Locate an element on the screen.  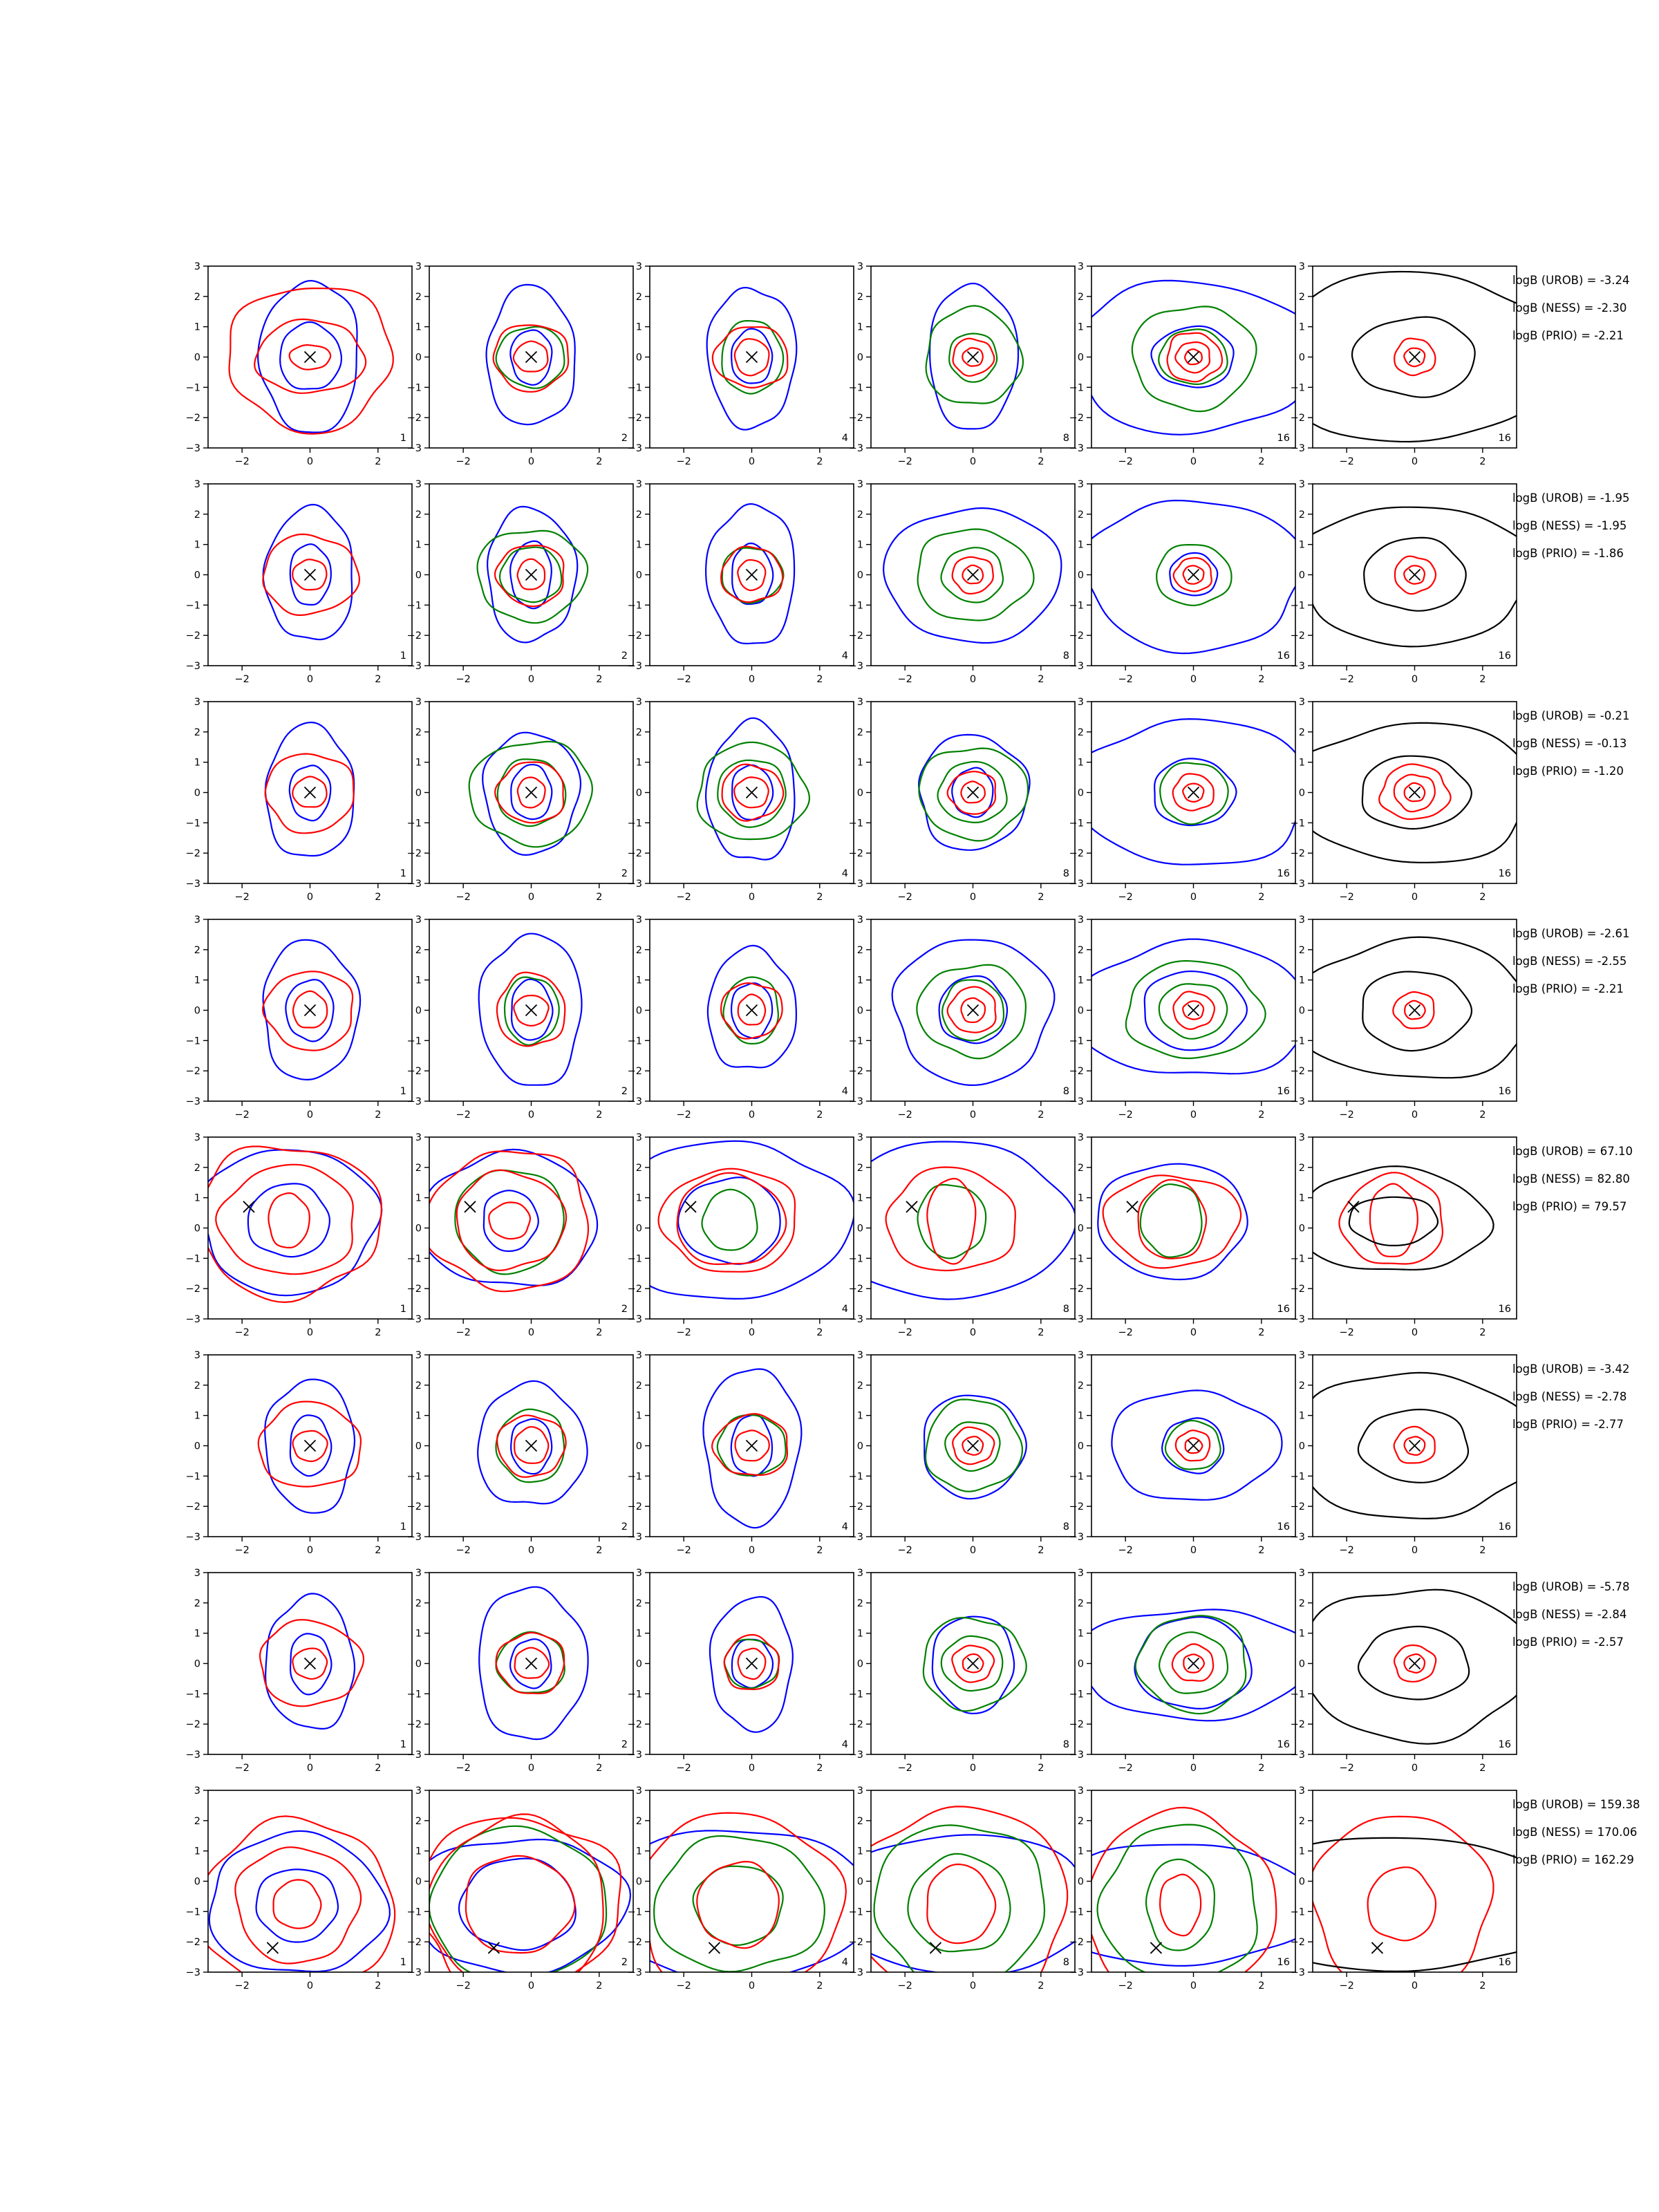
panel-corner-label: 2 is located at coordinates (624, 1745).